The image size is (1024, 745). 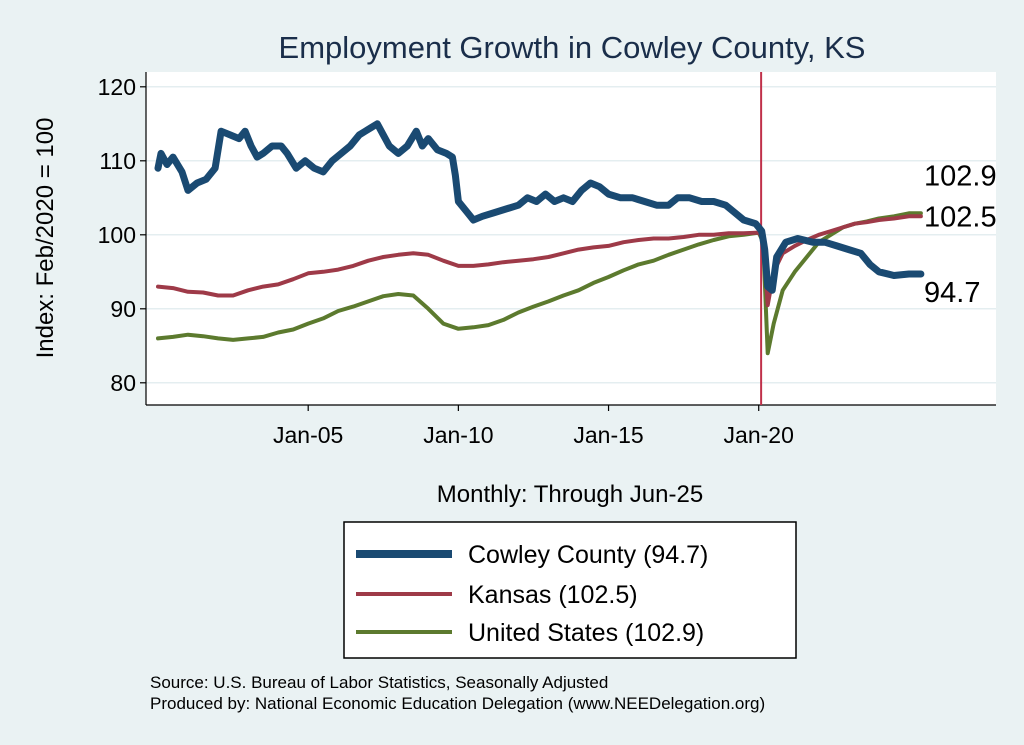 I want to click on legend-label-cowley-county: Cowley County (94.7), so click(x=588, y=555).